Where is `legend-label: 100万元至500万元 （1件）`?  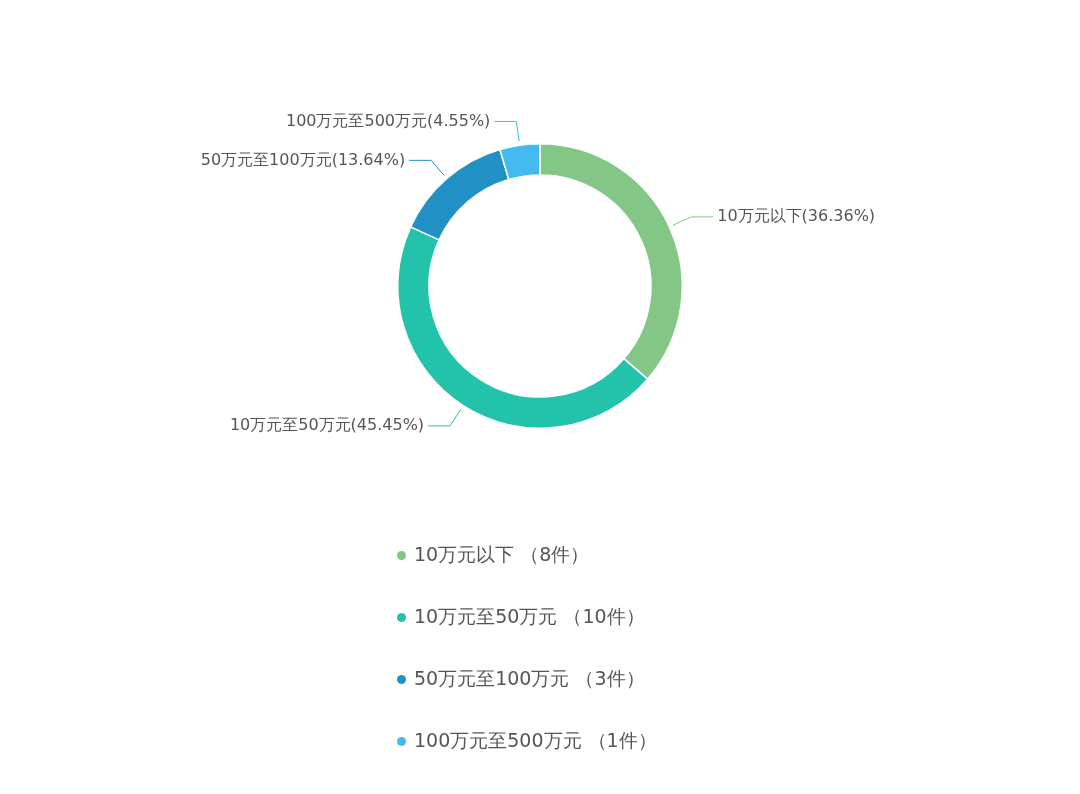 legend-label: 100万元至500万元 （1件） is located at coordinates (535, 740).